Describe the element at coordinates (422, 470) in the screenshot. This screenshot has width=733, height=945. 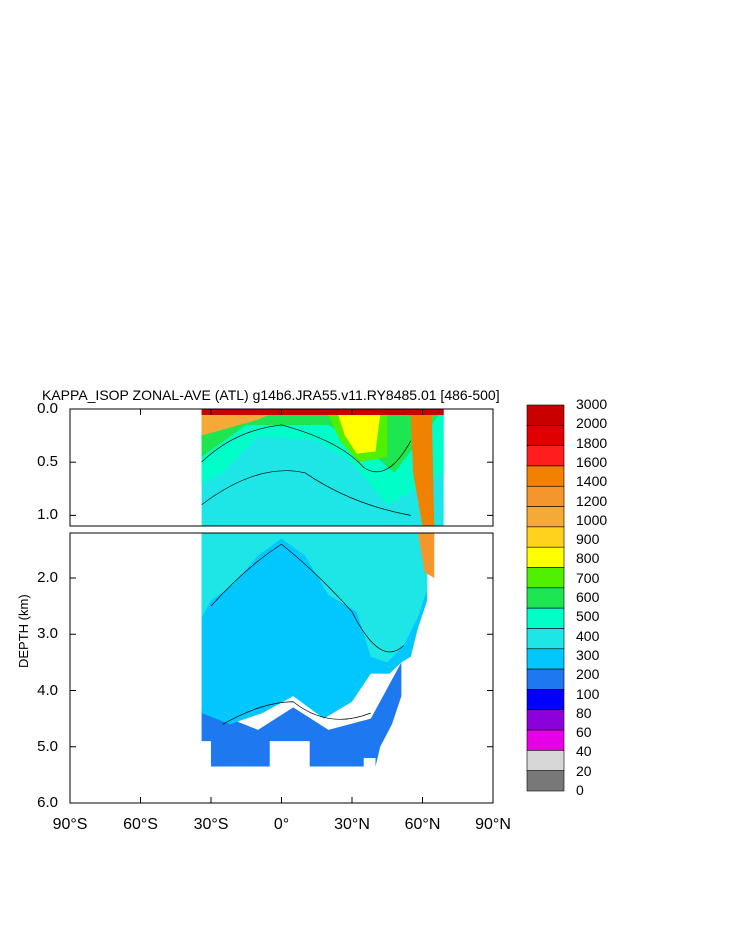
I see `boundary-current-upper` at that location.